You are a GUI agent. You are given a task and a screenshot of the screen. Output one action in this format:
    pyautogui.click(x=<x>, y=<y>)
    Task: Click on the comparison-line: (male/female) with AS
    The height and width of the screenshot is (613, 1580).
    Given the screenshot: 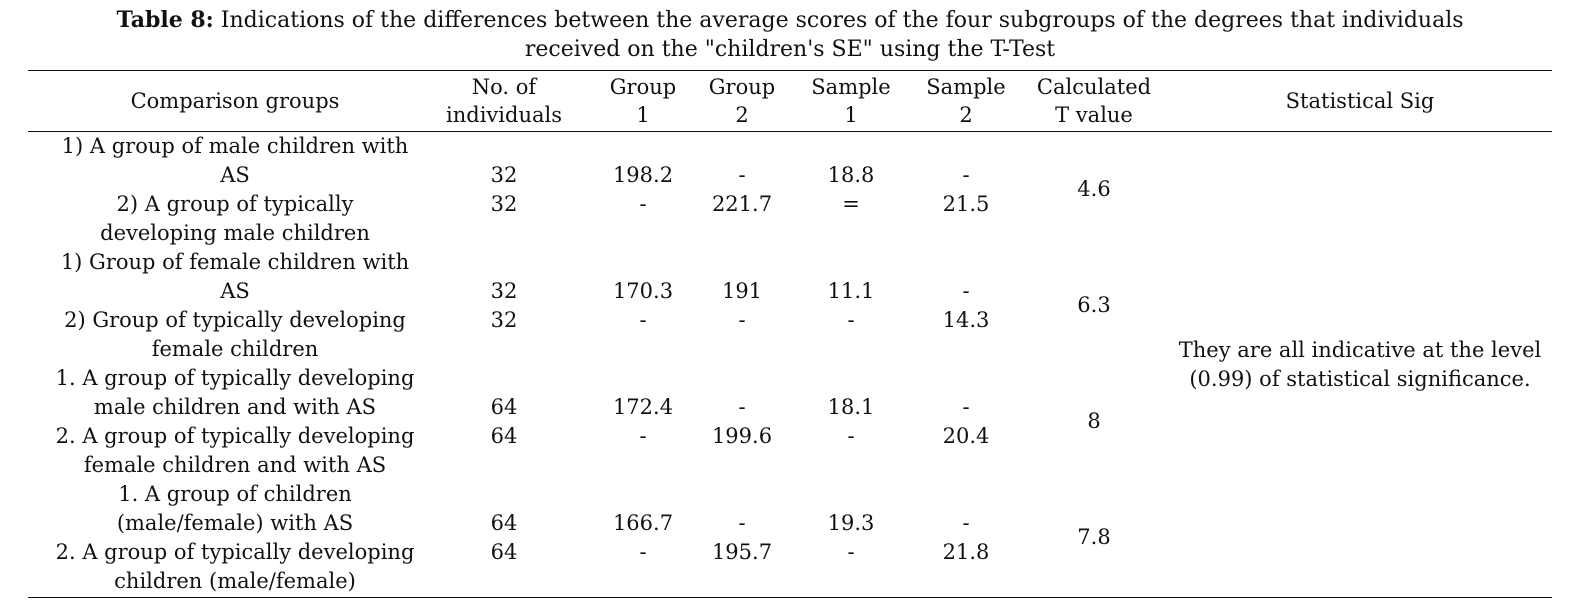 What is the action you would take?
    pyautogui.click(x=235, y=523)
    